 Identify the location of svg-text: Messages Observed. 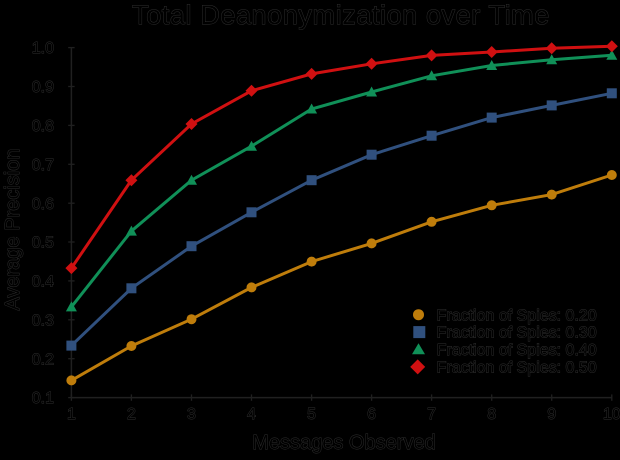
(343, 443).